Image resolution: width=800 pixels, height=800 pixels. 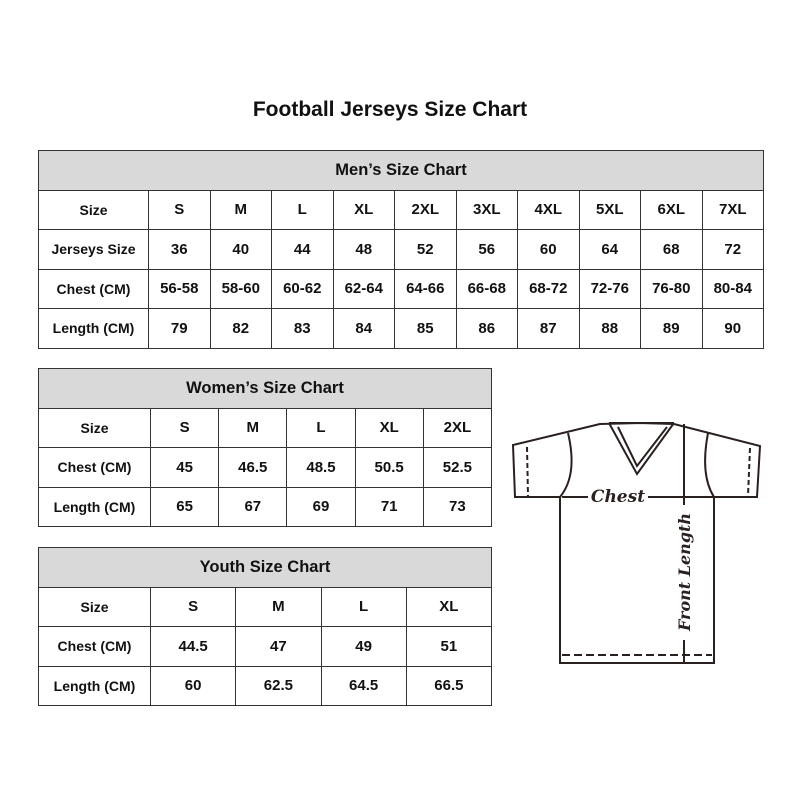 What do you see at coordinates (457, 467) in the screenshot?
I see `table-cell: 52.5` at bounding box center [457, 467].